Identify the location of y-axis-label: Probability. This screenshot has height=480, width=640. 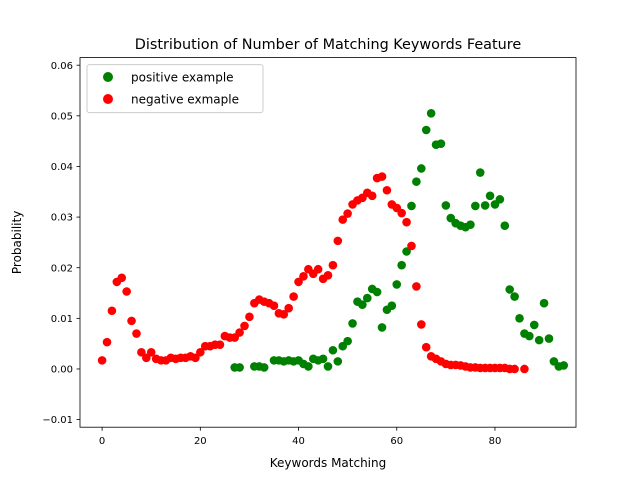
(17, 242).